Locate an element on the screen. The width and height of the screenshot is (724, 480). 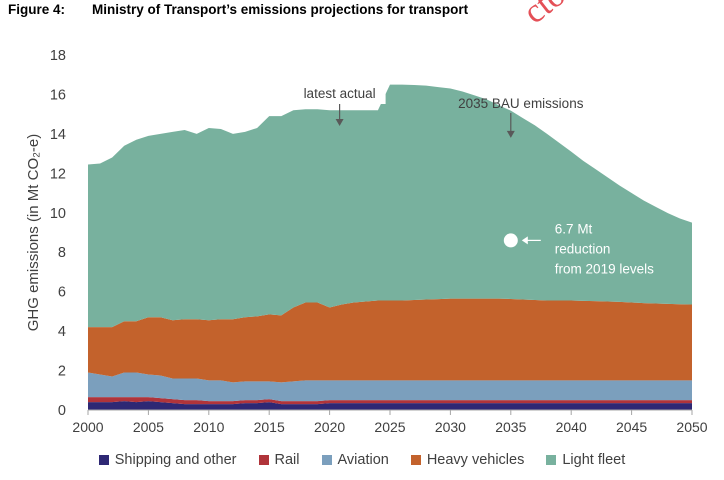
x-tick-label: 2000 is located at coordinates (87, 427).